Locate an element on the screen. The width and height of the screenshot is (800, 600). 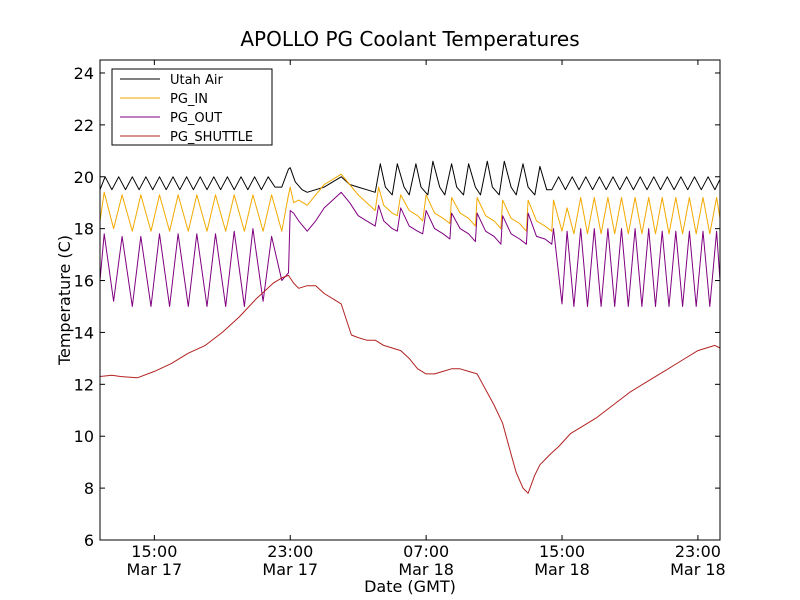
y-tick-label: 18 is located at coordinates (84, 229).